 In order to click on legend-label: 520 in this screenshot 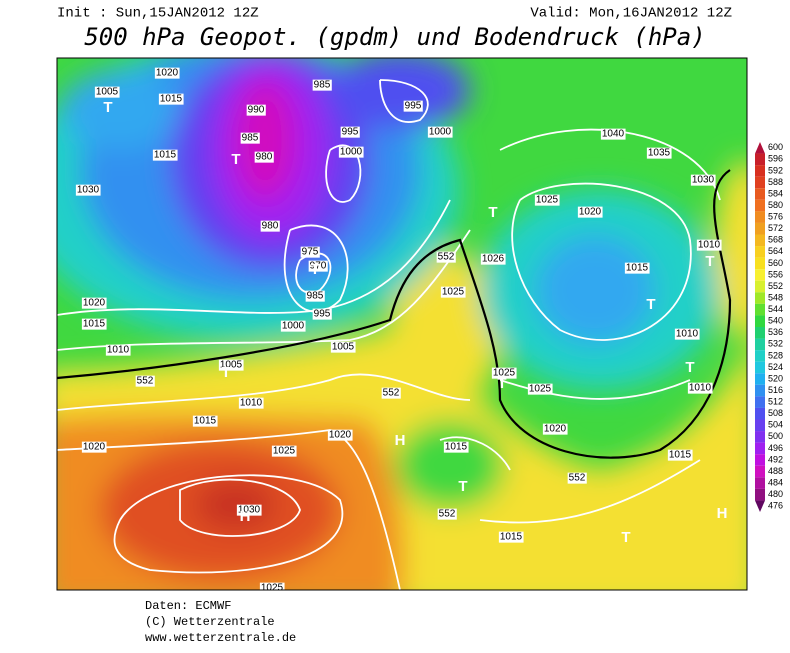, I will do `click(775, 378)`.